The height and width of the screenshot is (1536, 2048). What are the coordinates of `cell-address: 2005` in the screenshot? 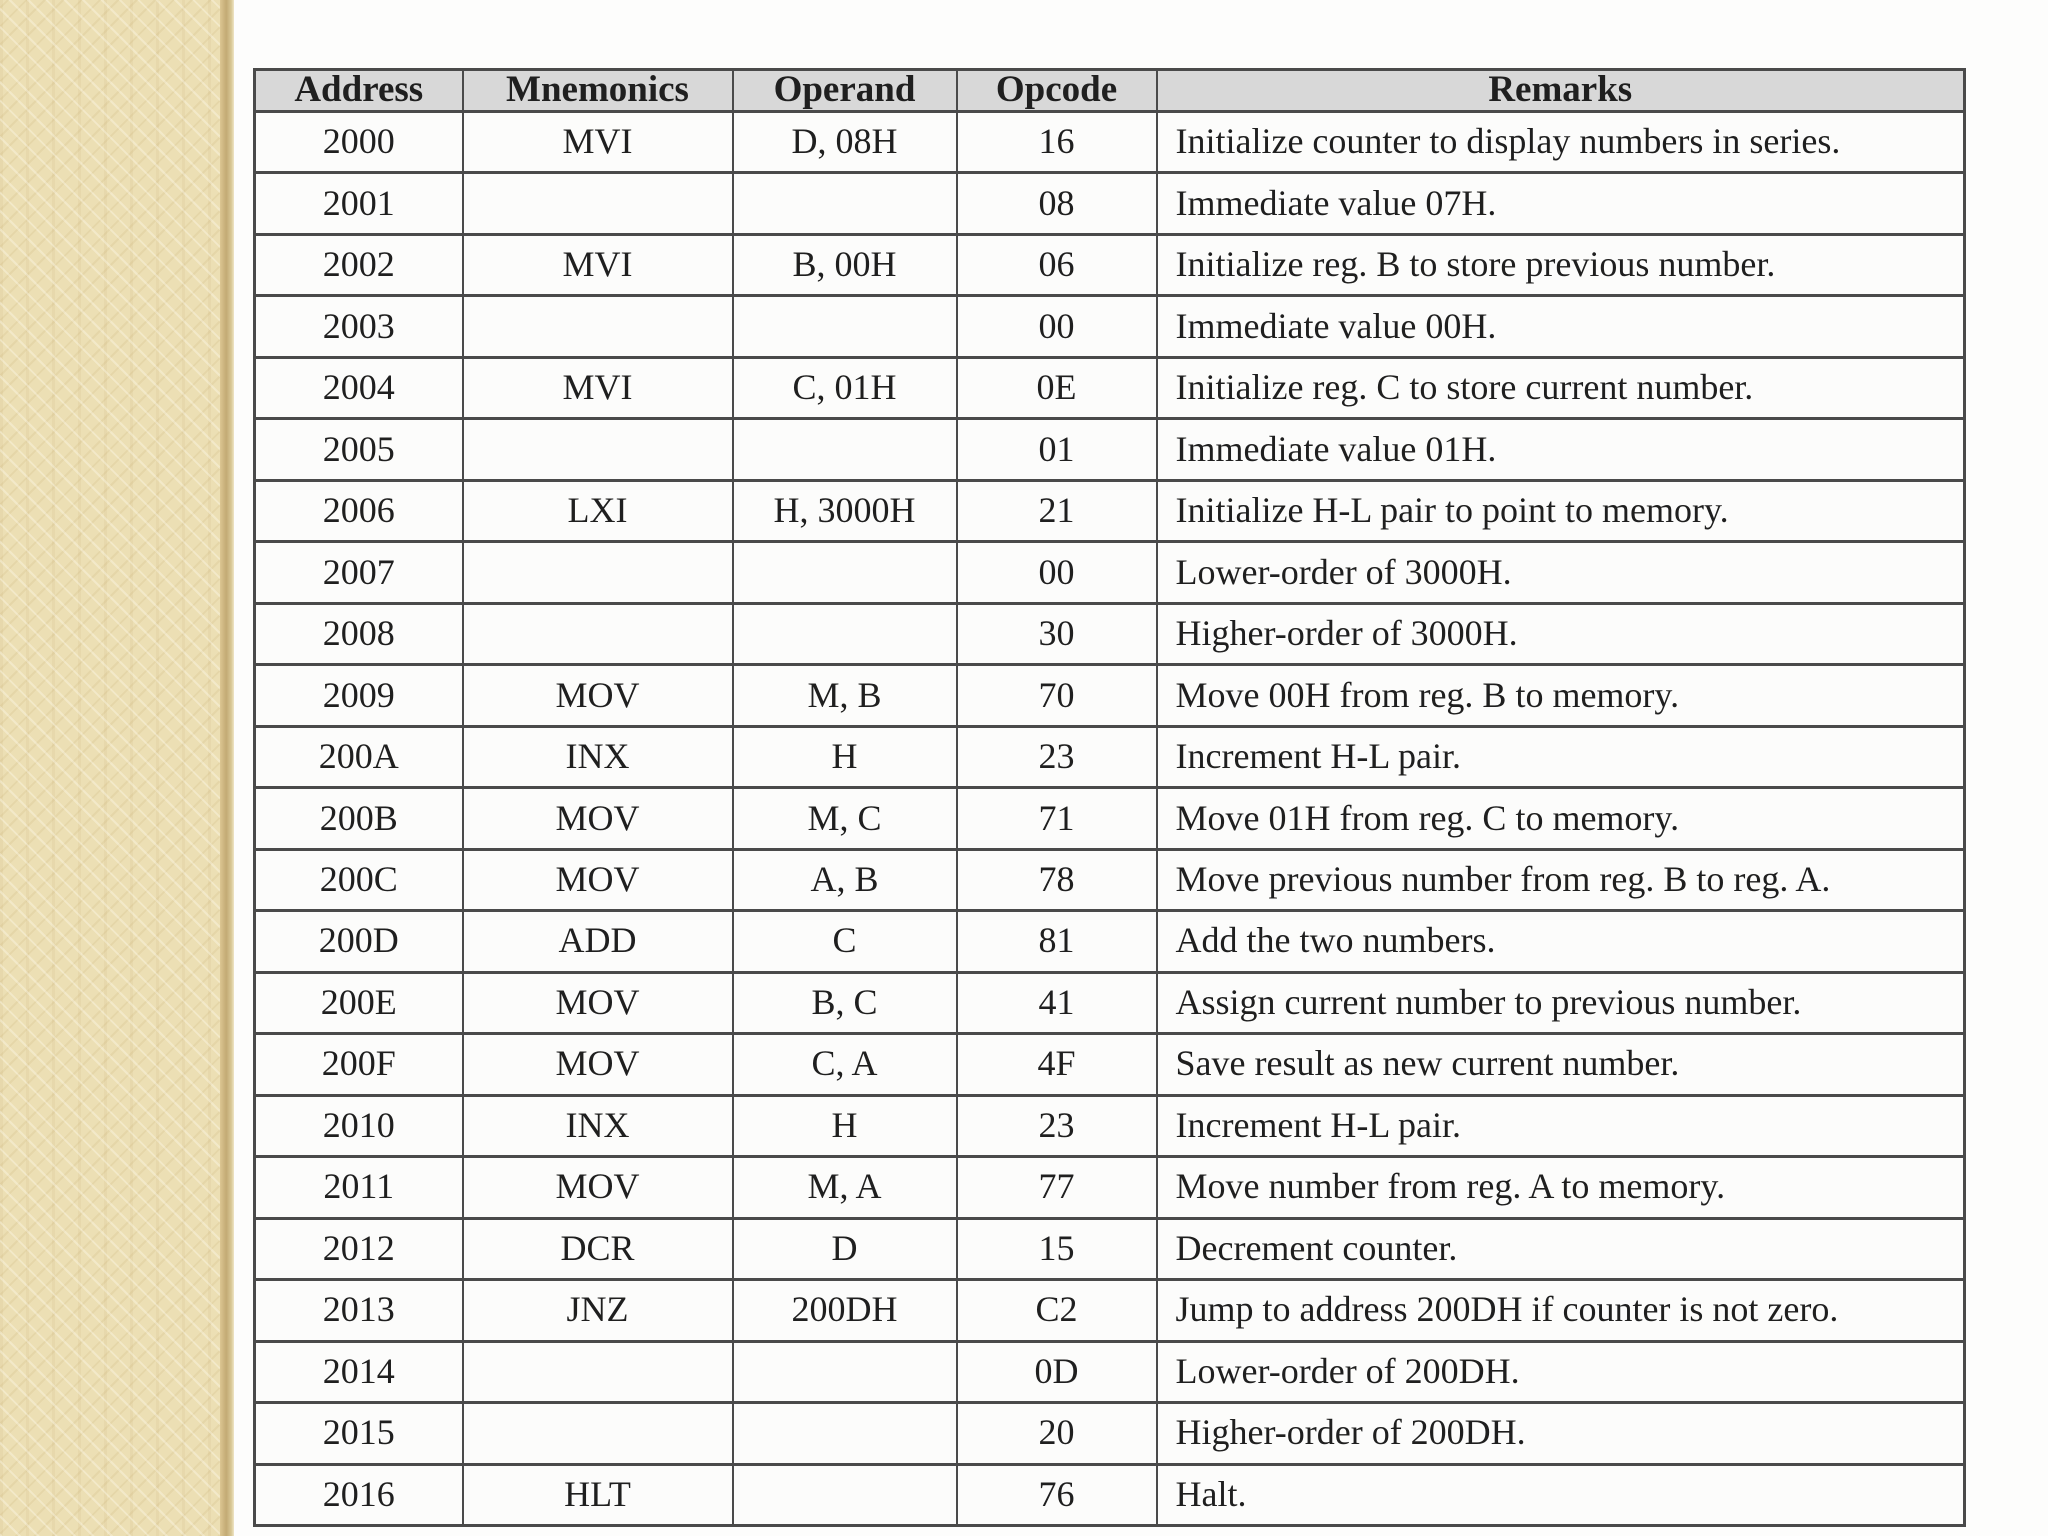 It's located at (358, 449).